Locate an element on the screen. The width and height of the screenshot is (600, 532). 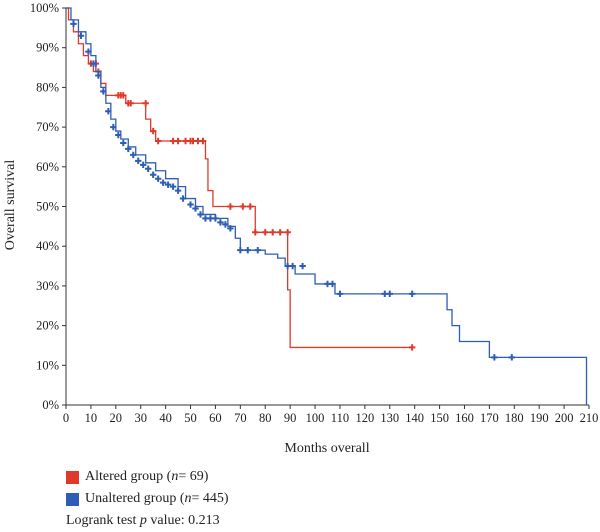
unaltered-swatch is located at coordinates (72, 499).